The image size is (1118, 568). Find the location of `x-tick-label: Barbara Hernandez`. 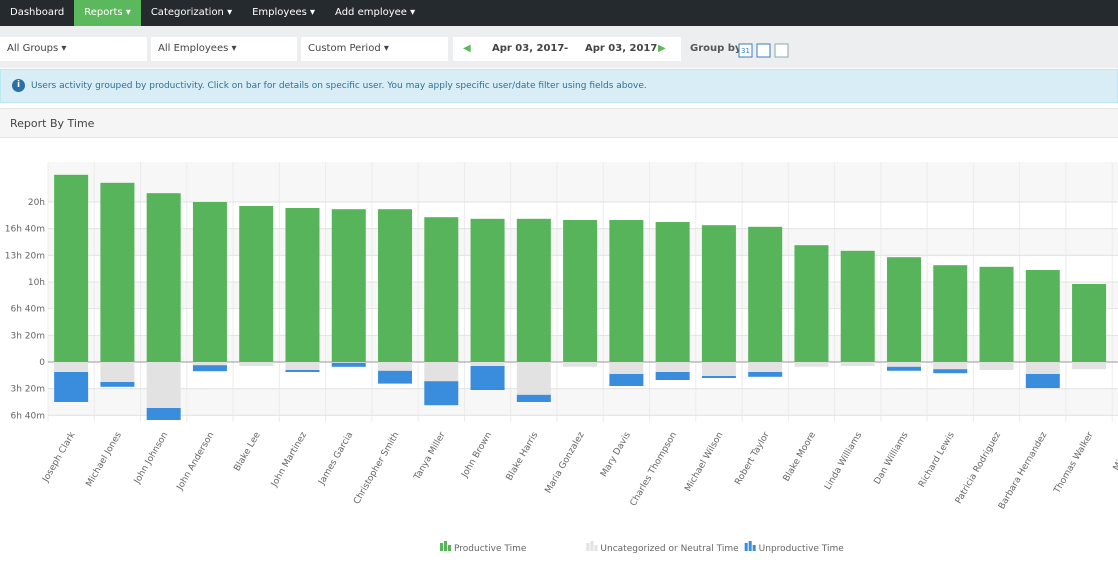

x-tick-label: Barbara Hernandez is located at coordinates (1023, 470).